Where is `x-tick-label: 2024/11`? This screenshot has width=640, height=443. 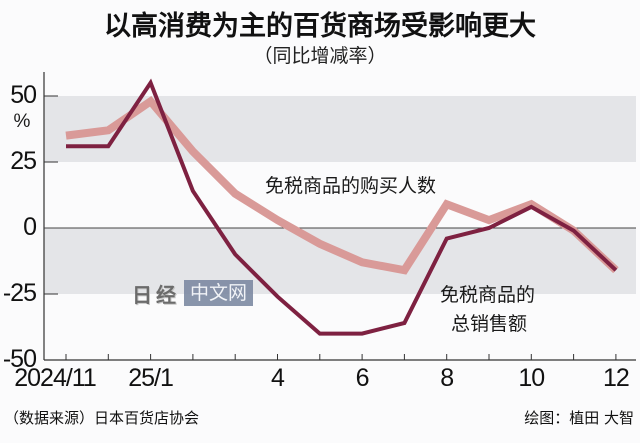 x-tick-label: 2024/11 is located at coordinates (55, 378).